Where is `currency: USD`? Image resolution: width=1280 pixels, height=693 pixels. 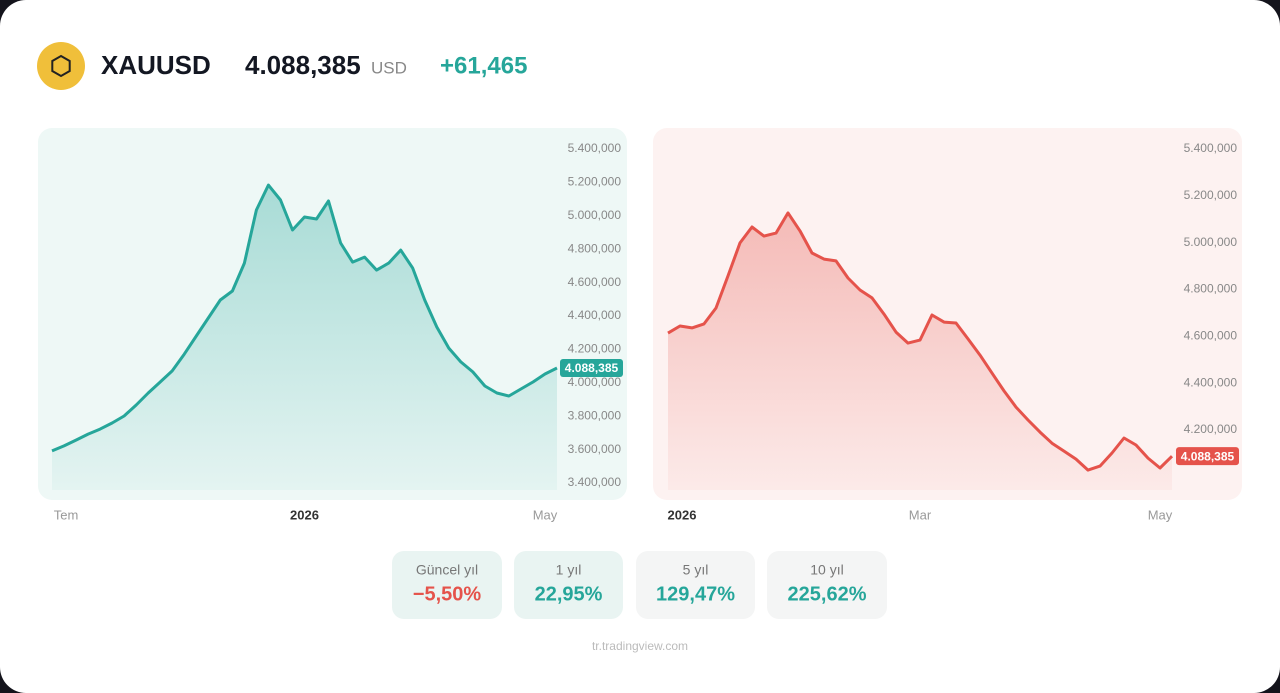
currency: USD is located at coordinates (389, 67).